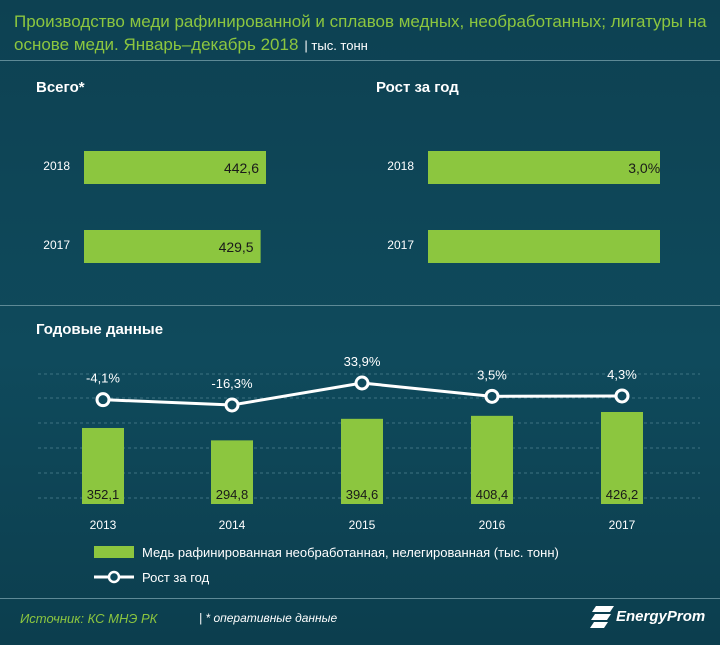 The height and width of the screenshot is (645, 720). Describe the element at coordinates (114, 552) in the screenshot. I see `legend-bar-swatch` at that location.